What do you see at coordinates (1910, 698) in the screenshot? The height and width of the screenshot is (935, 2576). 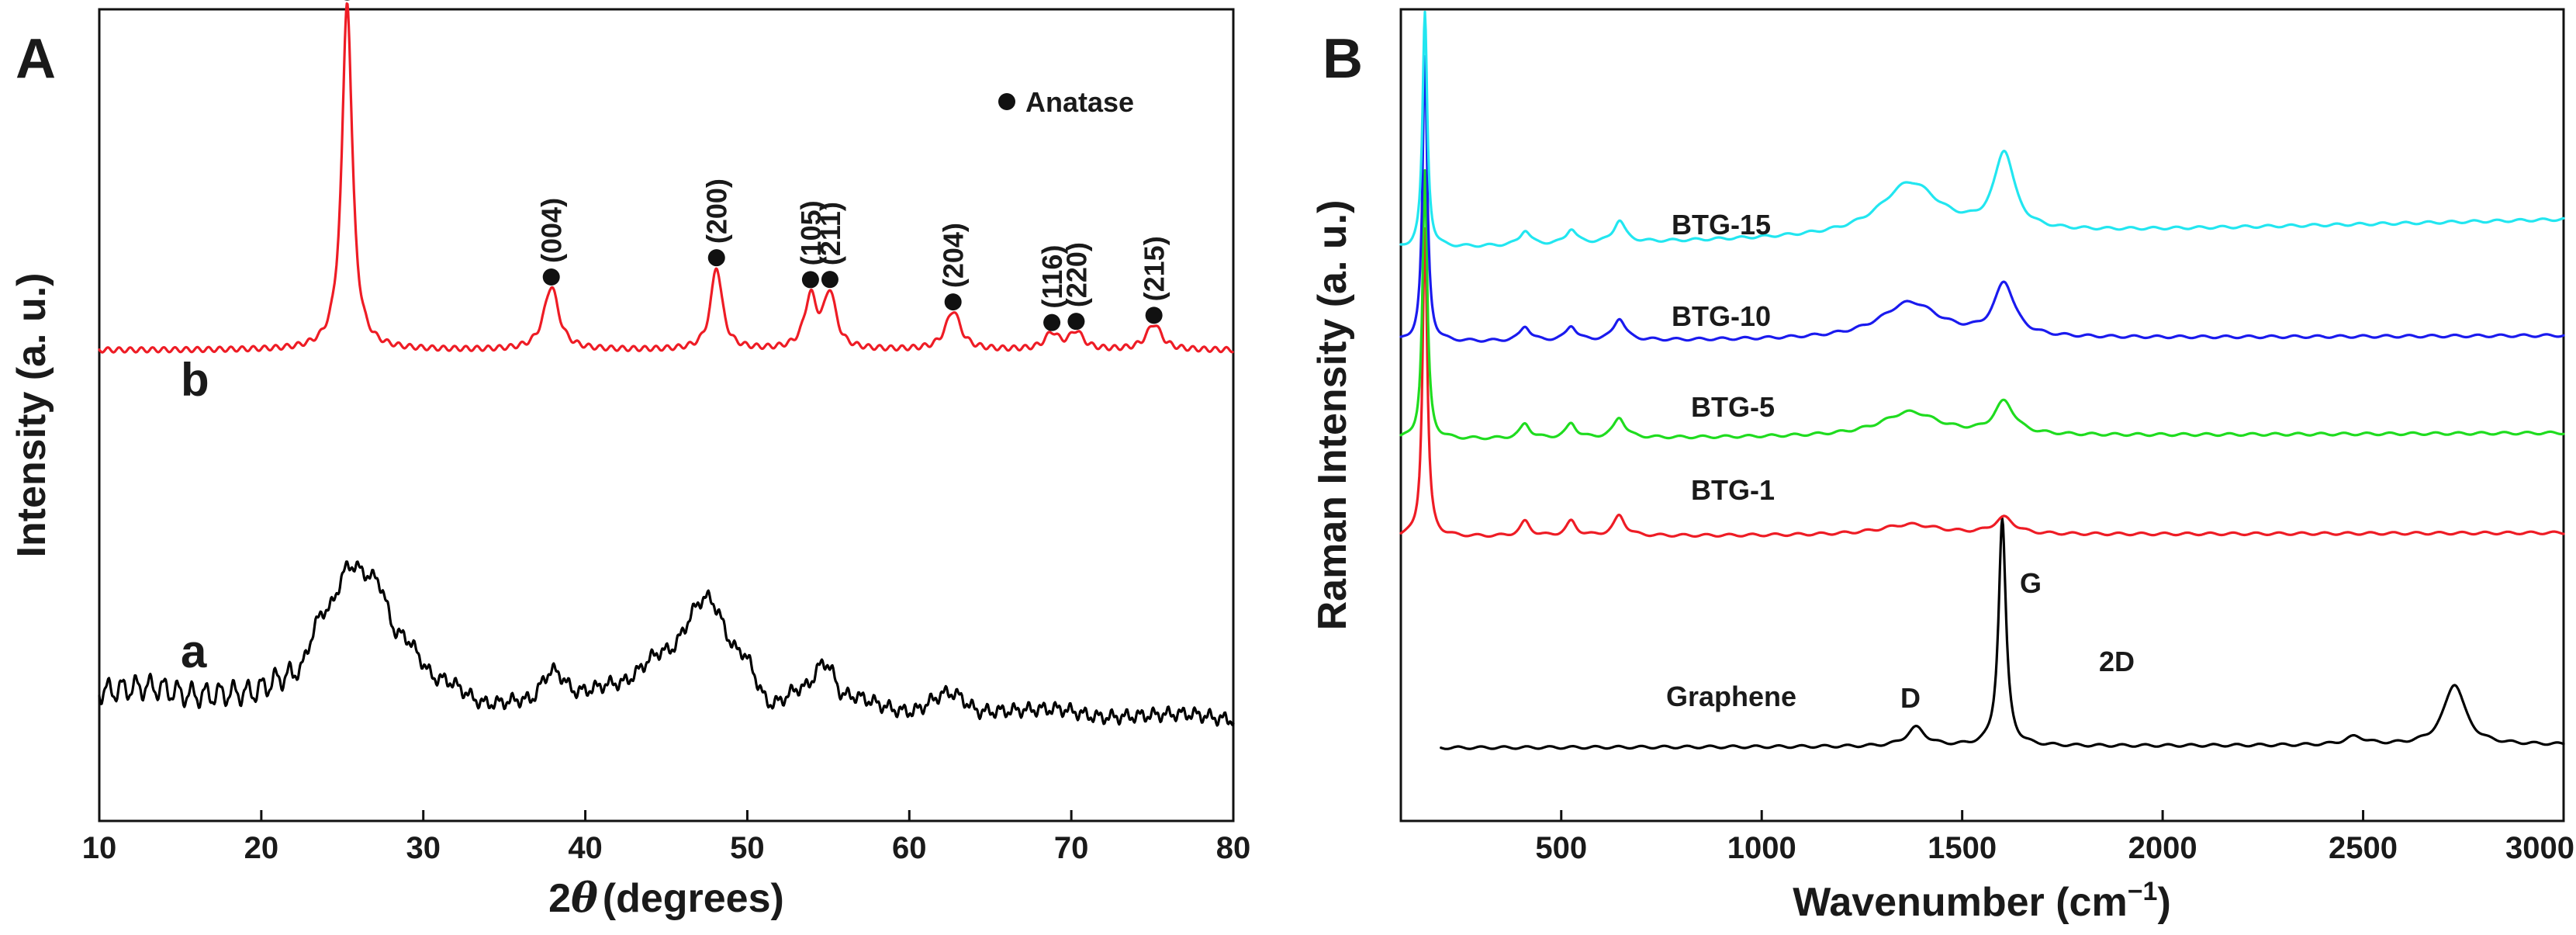 I see `band-label-d: D` at bounding box center [1910, 698].